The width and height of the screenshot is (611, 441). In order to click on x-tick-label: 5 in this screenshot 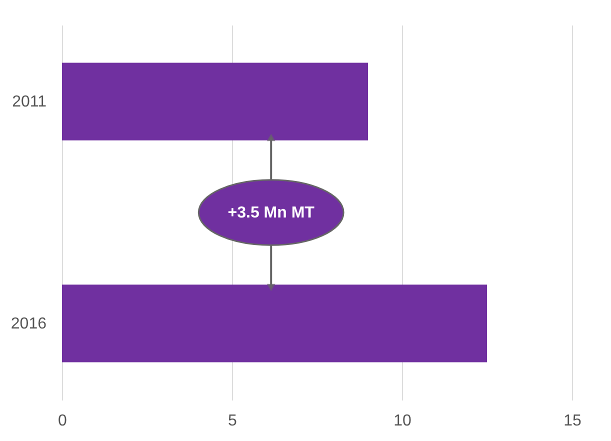, I will do `click(233, 421)`.